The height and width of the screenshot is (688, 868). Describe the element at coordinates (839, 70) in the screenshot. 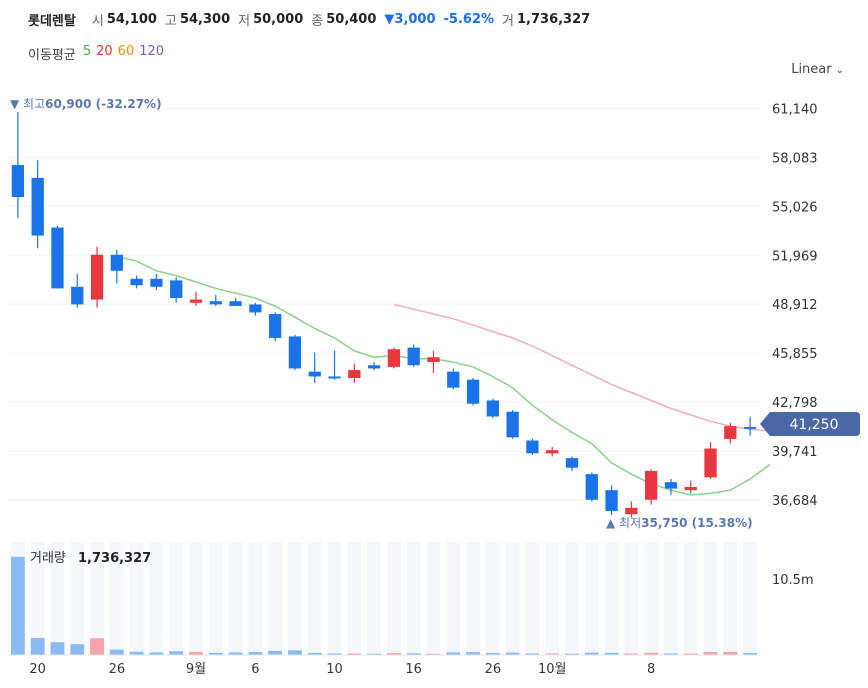

I see `chevron-down-icon: ⌄` at that location.